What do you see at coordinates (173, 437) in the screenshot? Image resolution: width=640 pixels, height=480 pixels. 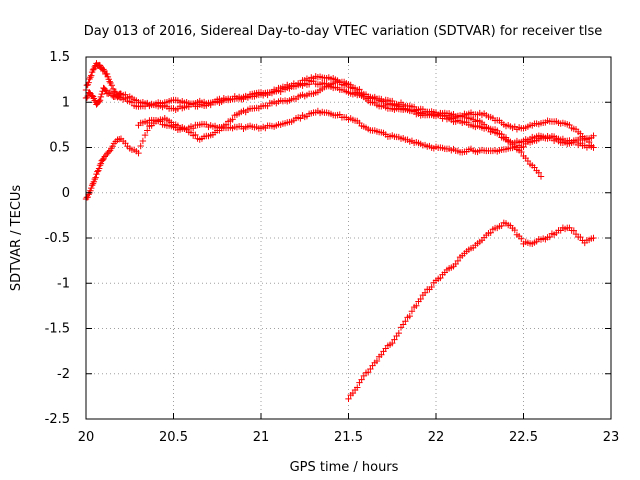 I see `x-tick-label: 20.5` at bounding box center [173, 437].